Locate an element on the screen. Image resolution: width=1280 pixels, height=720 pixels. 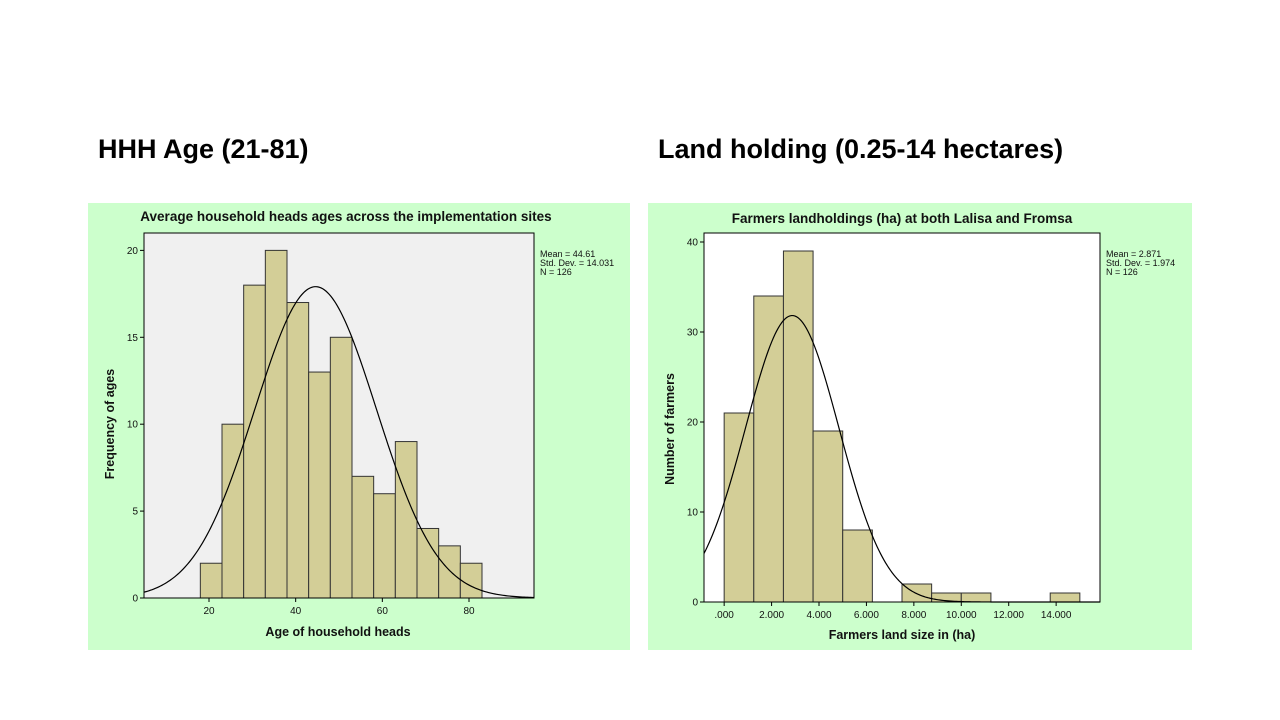
x-tick-label: 14.000 is located at coordinates (1056, 615).